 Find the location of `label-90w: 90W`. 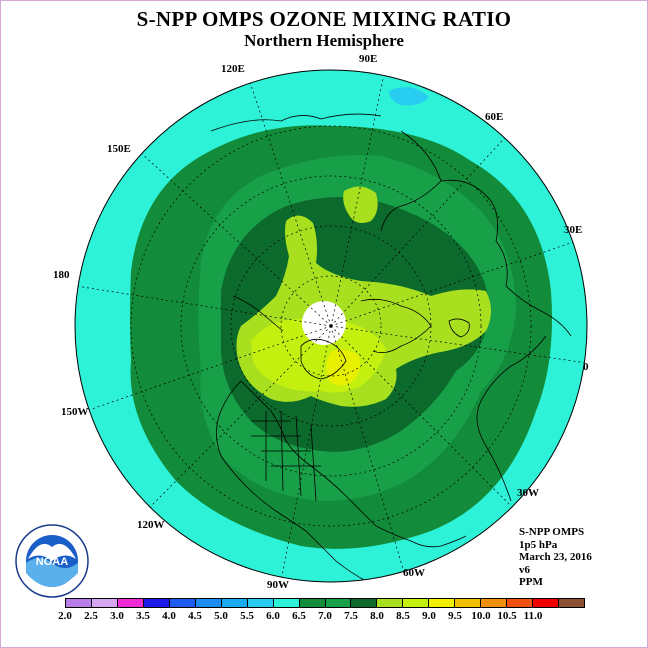

label-90w: 90W is located at coordinates (278, 585).